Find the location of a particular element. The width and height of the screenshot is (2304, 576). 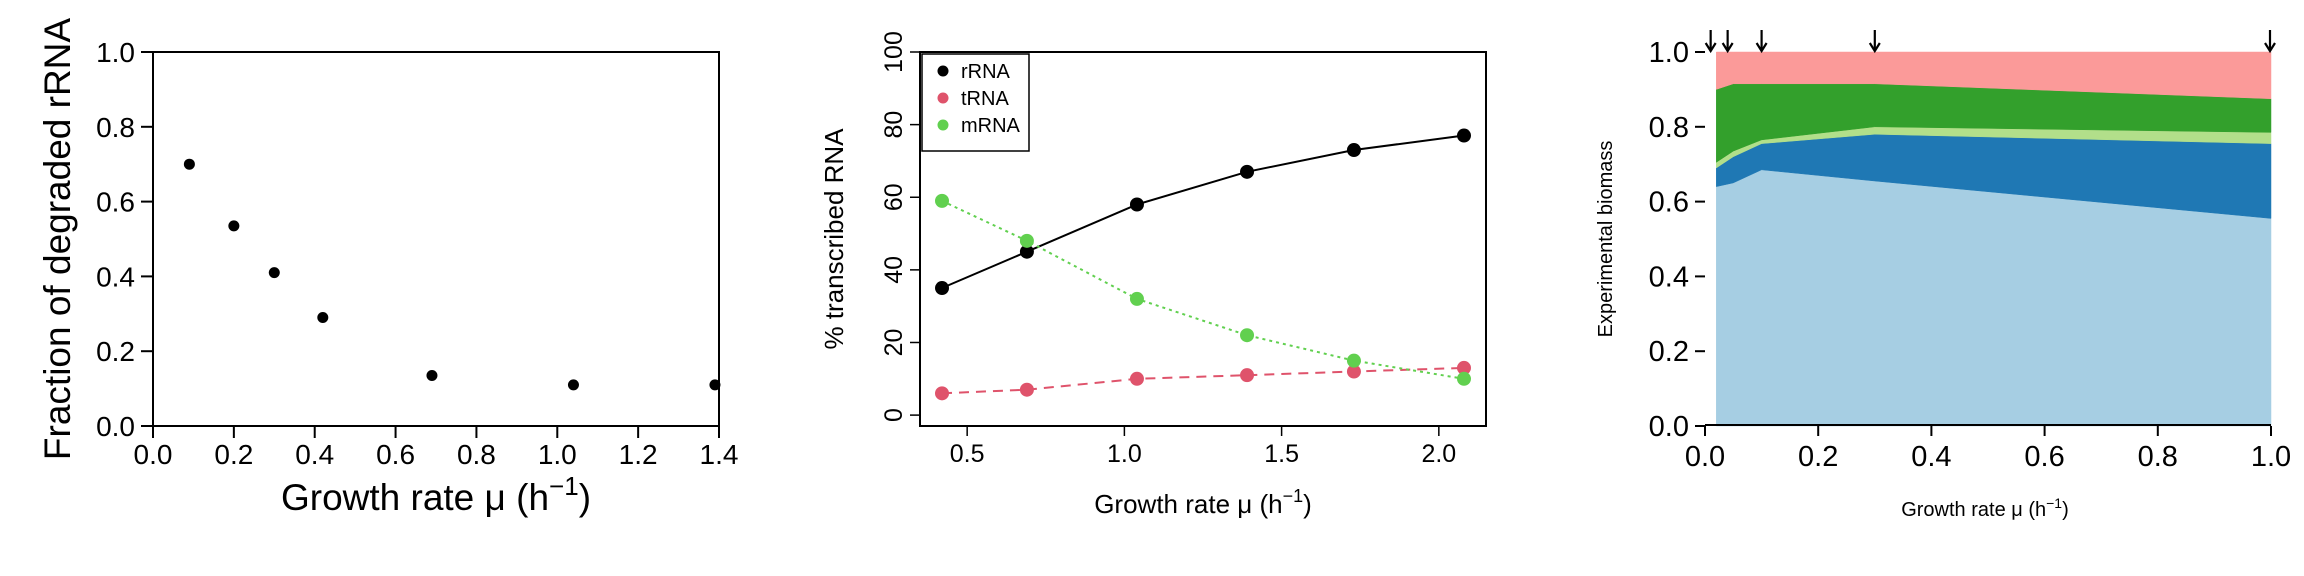

series-line-mrna is located at coordinates (1203, 289).